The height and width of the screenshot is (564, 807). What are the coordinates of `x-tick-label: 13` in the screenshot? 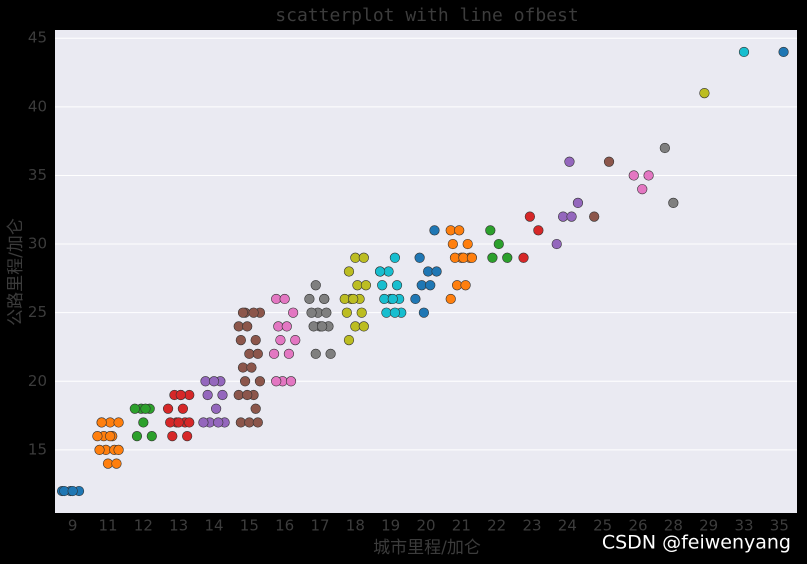 It's located at (178, 526).